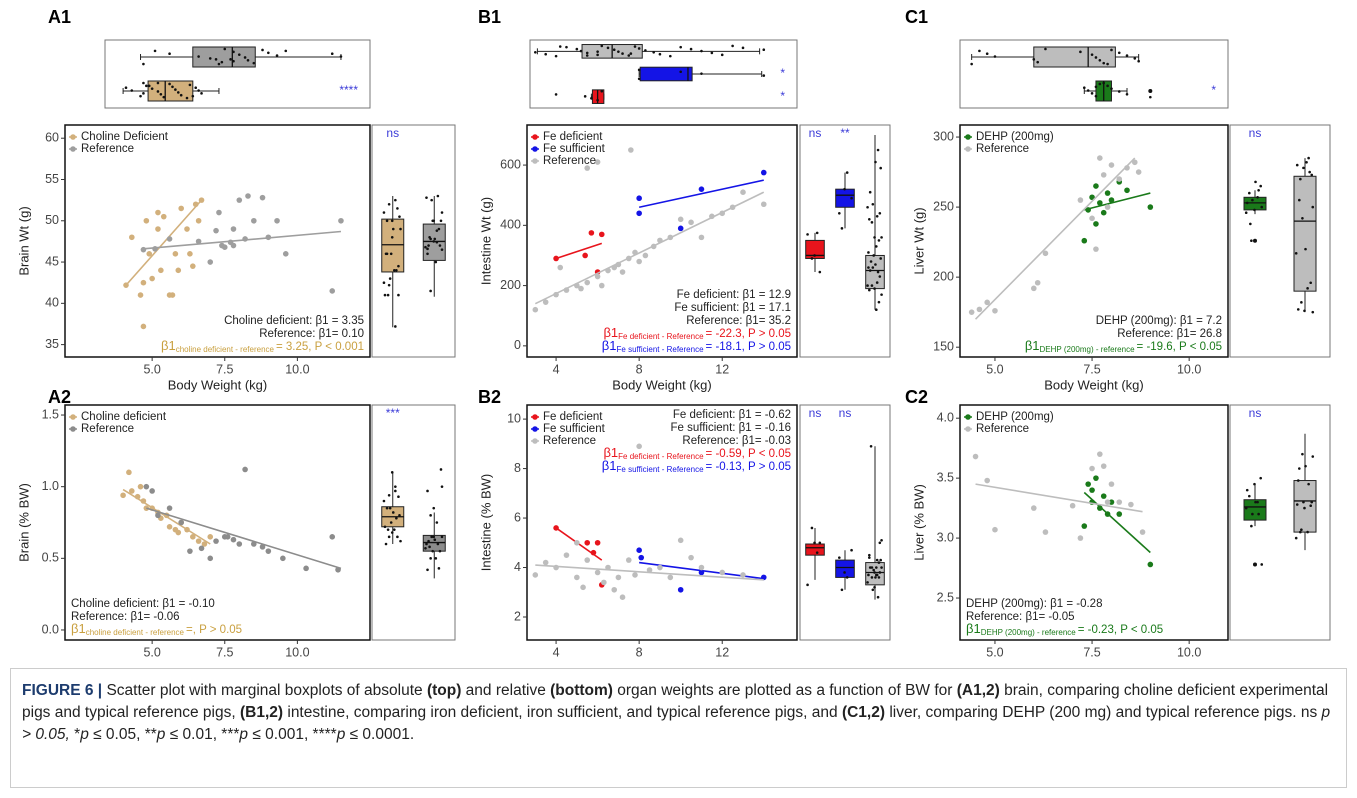 This screenshot has height=798, width=1357. Describe the element at coordinates (863, 712) in the screenshot. I see `caption-text: (C1,2)` at that location.